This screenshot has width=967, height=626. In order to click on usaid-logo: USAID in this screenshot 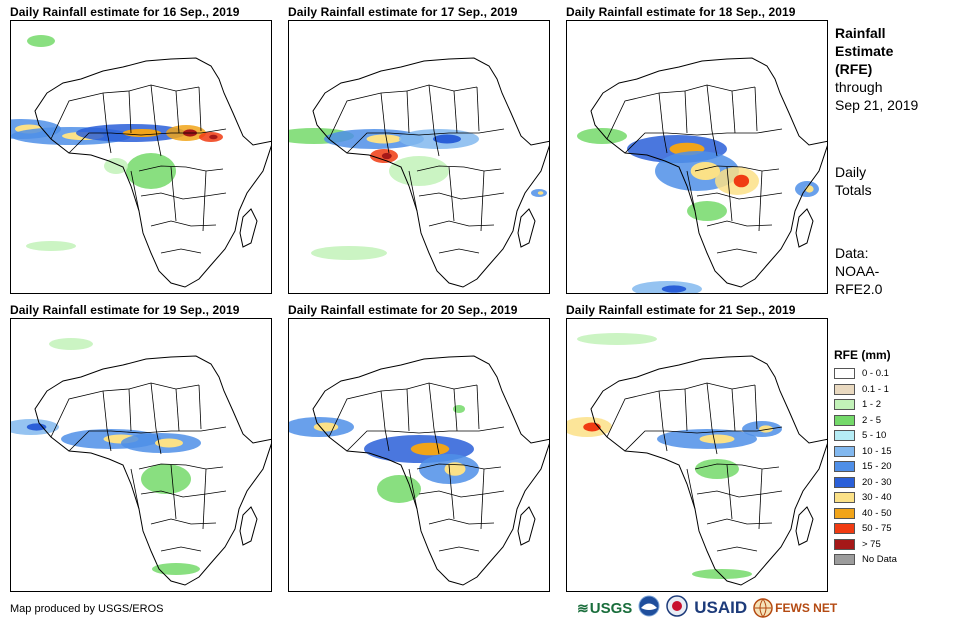, I will do `click(721, 607)`.